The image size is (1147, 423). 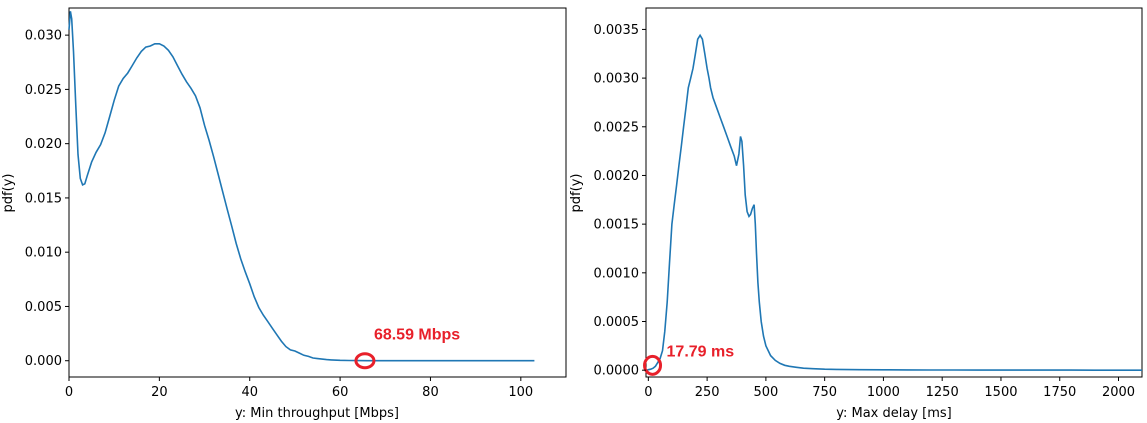 I want to click on left-y-tick-label: 0.005, so click(x=43, y=307).